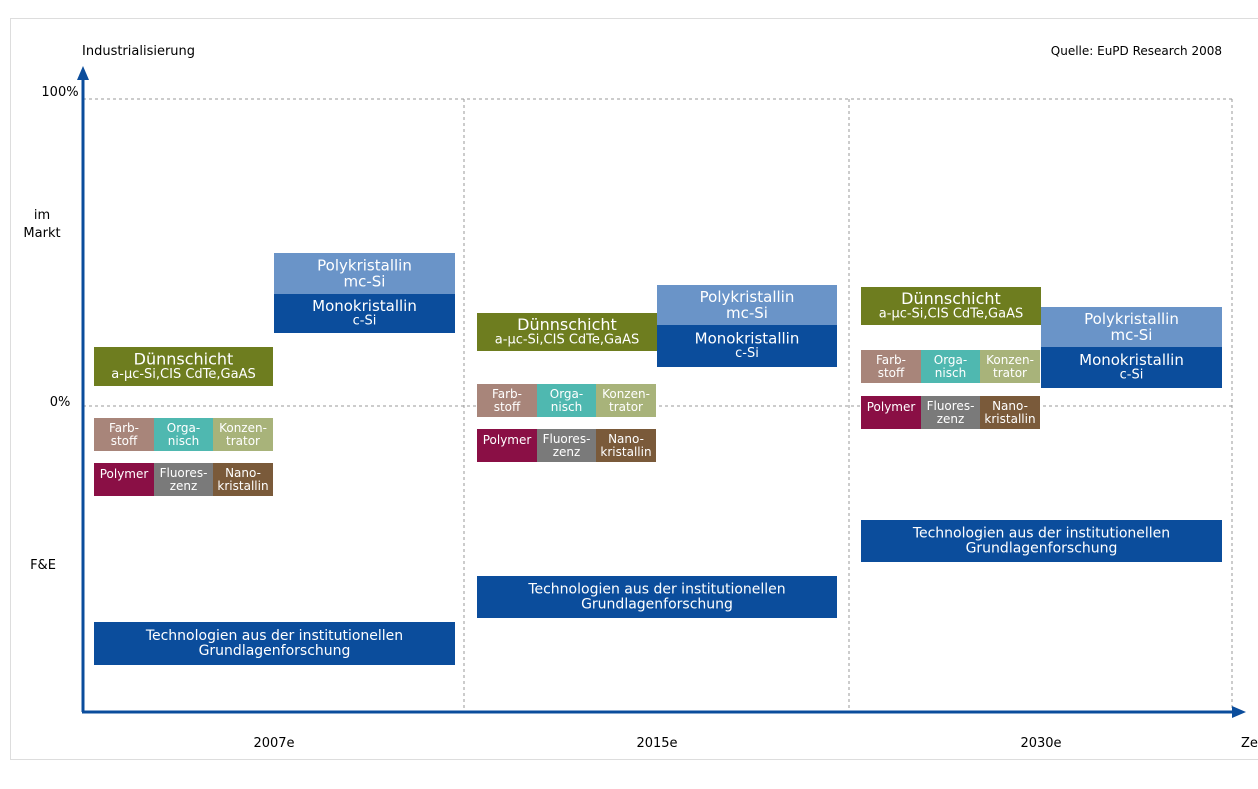 Image resolution: width=1258 pixels, height=789 pixels. Describe the element at coordinates (1040, 743) in the screenshot. I see `period-label: 2030e` at that location.